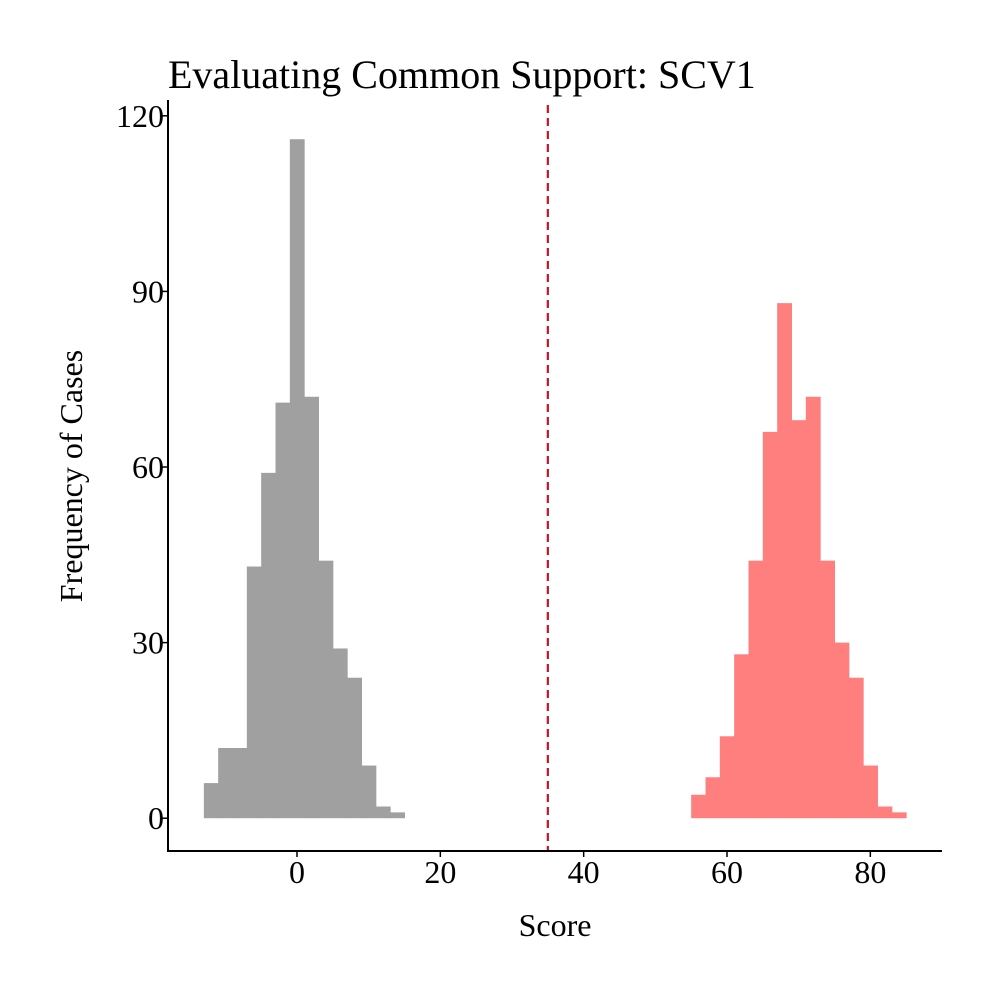 The width and height of the screenshot is (1000, 1000). I want to click on x-axis-label: Score, so click(555, 925).